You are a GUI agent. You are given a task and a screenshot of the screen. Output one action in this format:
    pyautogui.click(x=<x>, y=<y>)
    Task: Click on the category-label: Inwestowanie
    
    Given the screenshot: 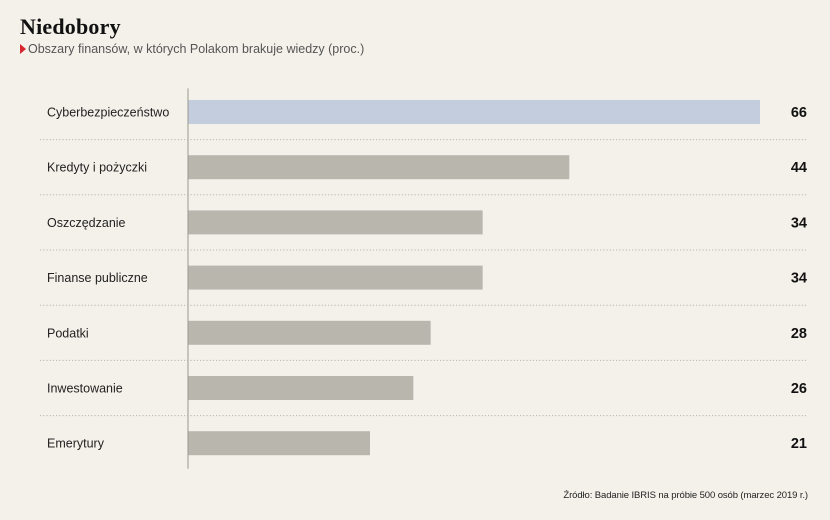 What is the action you would take?
    pyautogui.click(x=85, y=389)
    